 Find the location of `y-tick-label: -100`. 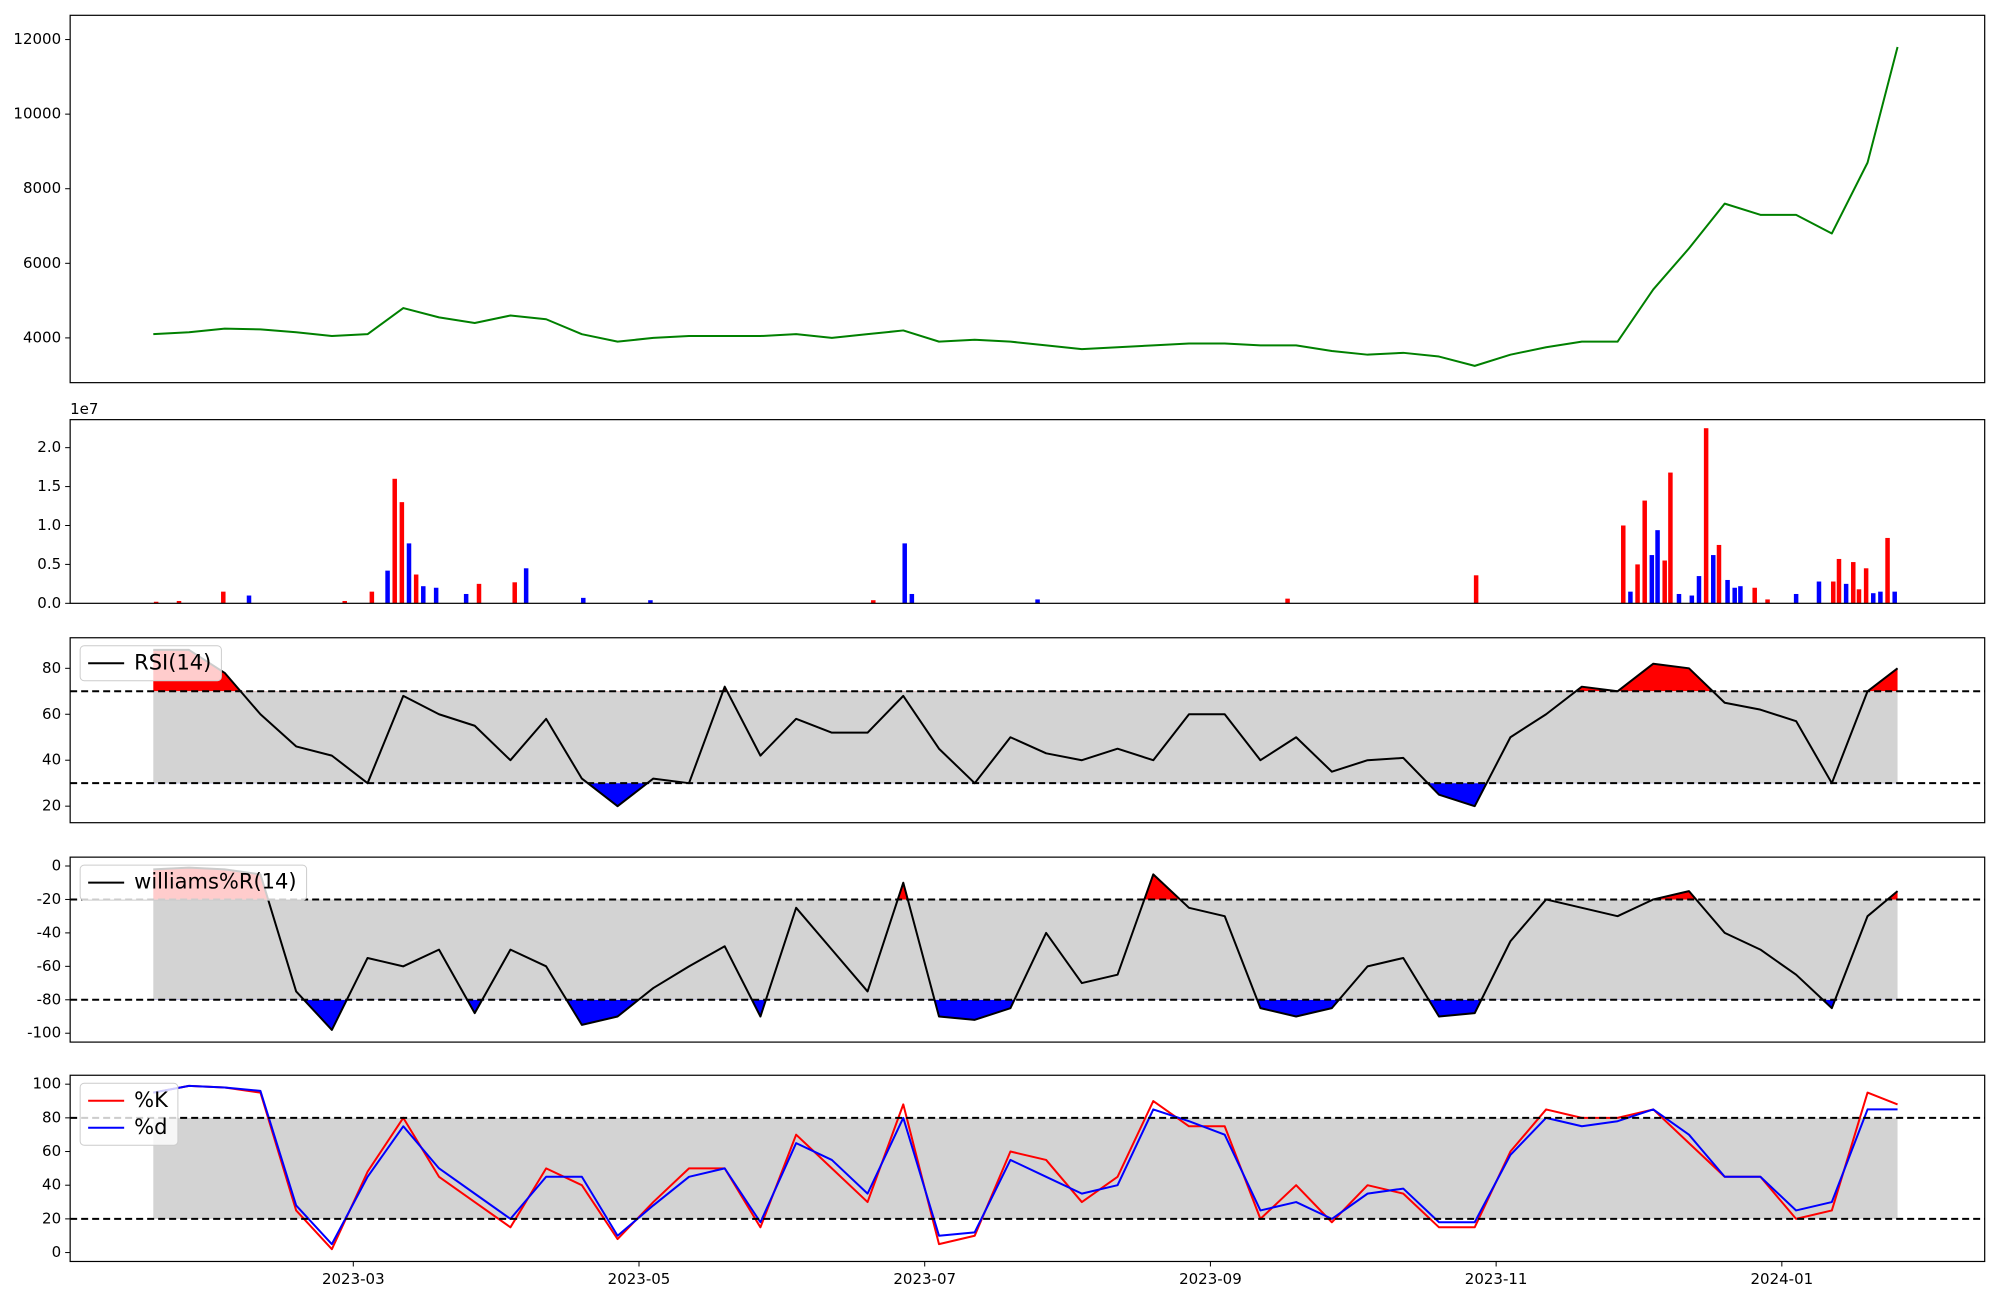

y-tick-label: -100 is located at coordinates (44, 1033).